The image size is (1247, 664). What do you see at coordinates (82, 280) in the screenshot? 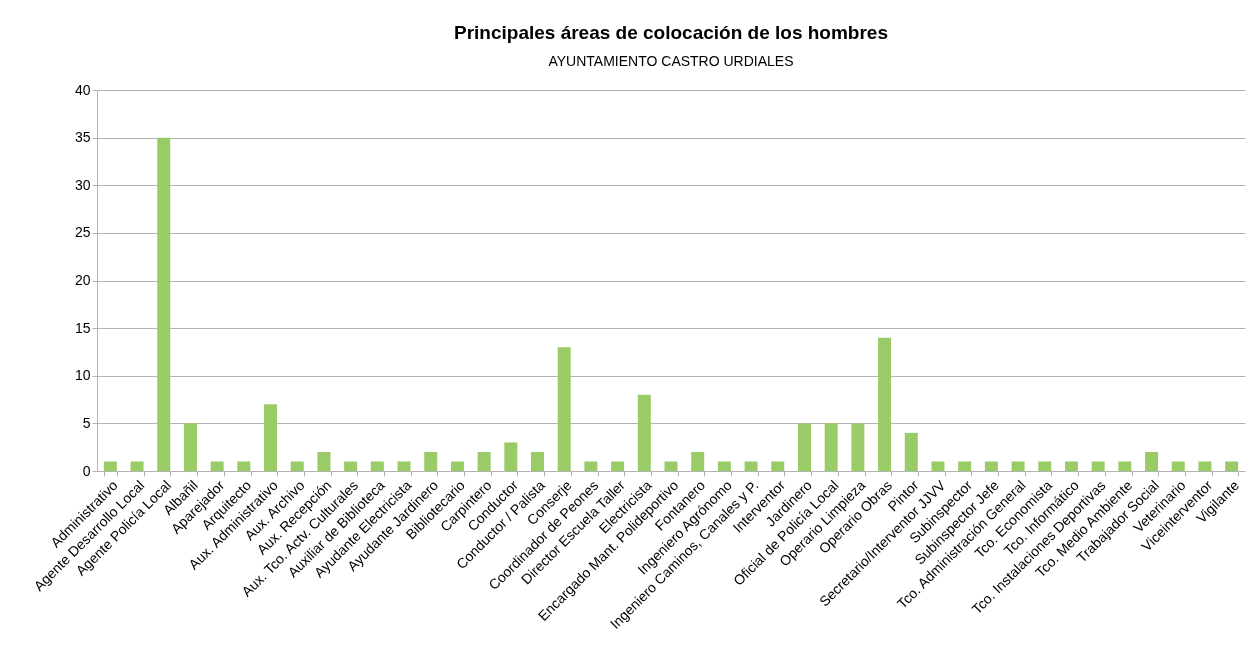
I see `y-tick-label: 20` at bounding box center [82, 280].